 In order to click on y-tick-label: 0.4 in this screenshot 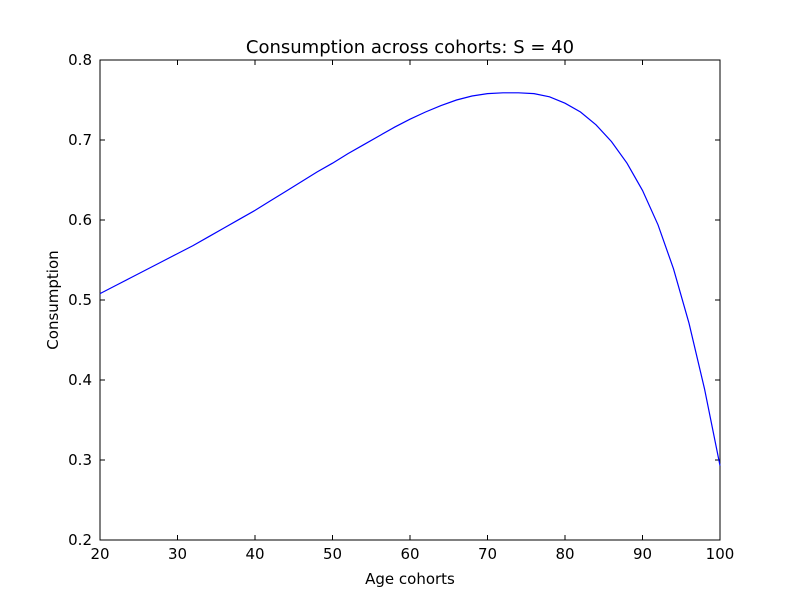, I will do `click(80, 380)`.